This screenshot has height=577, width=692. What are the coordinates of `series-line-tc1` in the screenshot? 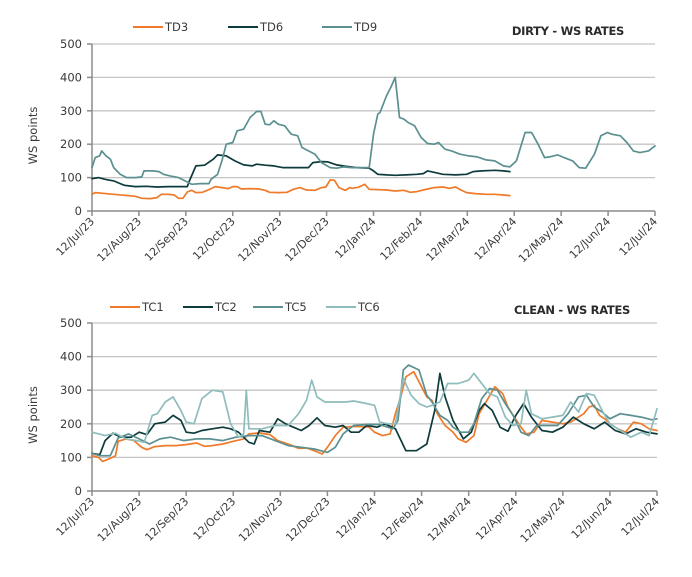 It's located at (374, 416).